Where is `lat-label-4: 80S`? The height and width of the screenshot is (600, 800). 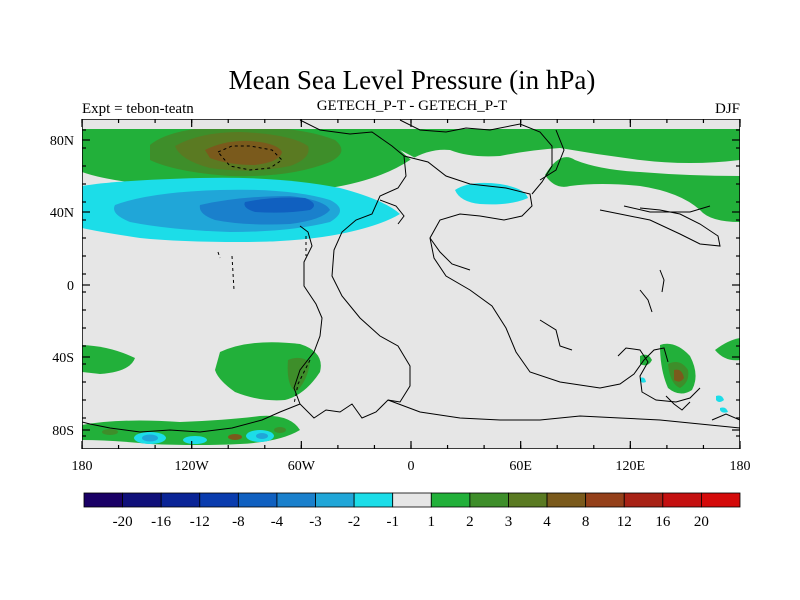
lat-label-4: 80S is located at coordinates (63, 431).